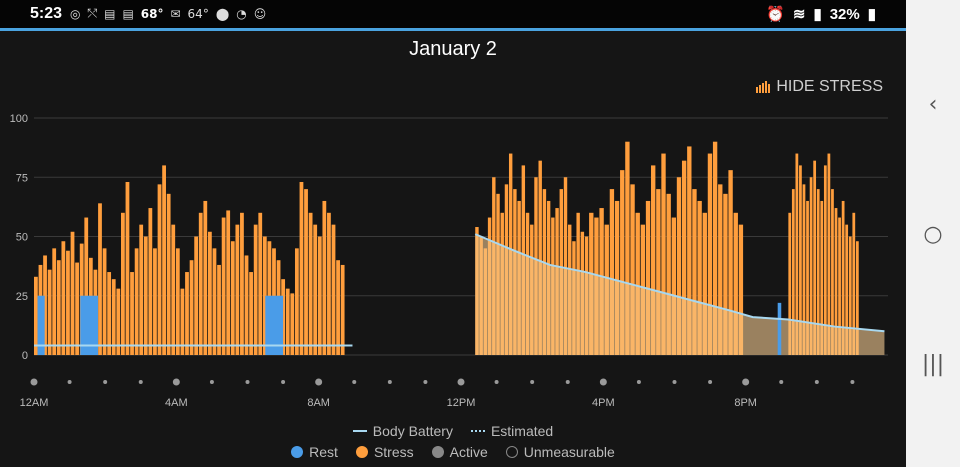 The height and width of the screenshot is (467, 960). What do you see at coordinates (168, 13) in the screenshot?
I see `notification-icons: ◎ ⤲ ▤ ▤ 68° ✉ 64° ⬤ ◔ ☺` at bounding box center [168, 13].